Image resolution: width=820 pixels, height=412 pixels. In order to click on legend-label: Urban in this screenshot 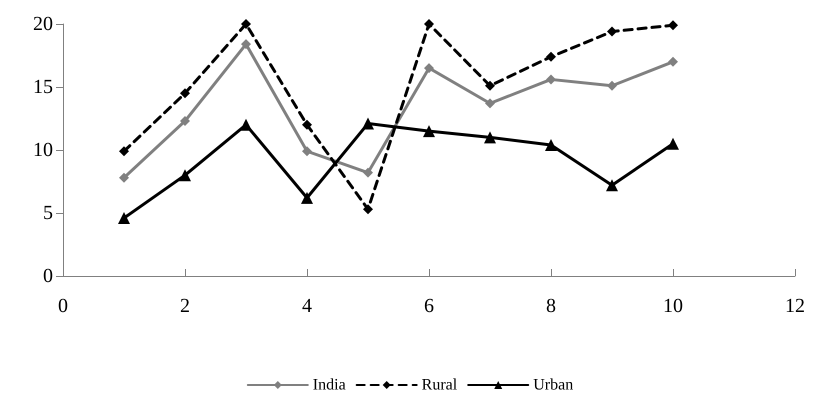, I will do `click(553, 385)`.